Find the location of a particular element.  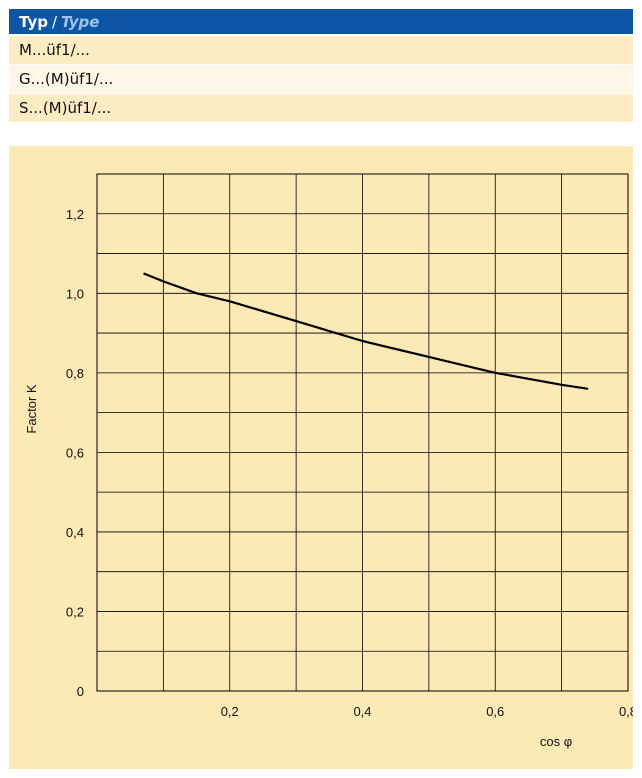

series-line is located at coordinates (366, 331).